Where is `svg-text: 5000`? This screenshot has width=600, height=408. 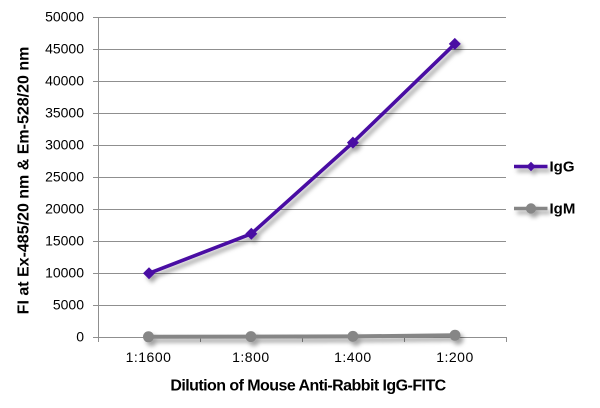
svg-text: 5000 is located at coordinates (68, 305).